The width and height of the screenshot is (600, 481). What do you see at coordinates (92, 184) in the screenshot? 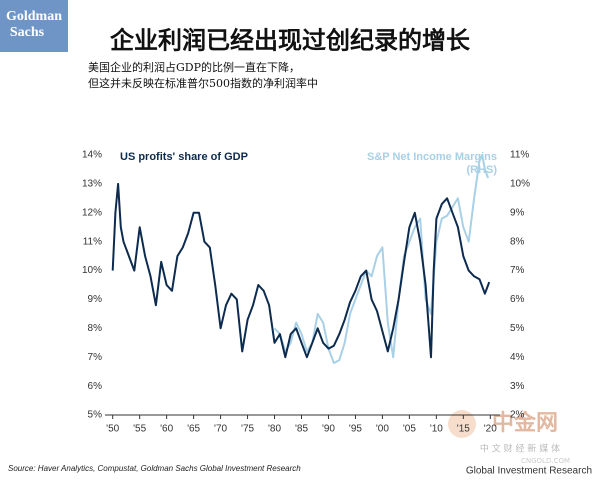
I see `y-tick-label: 13%` at bounding box center [92, 184].